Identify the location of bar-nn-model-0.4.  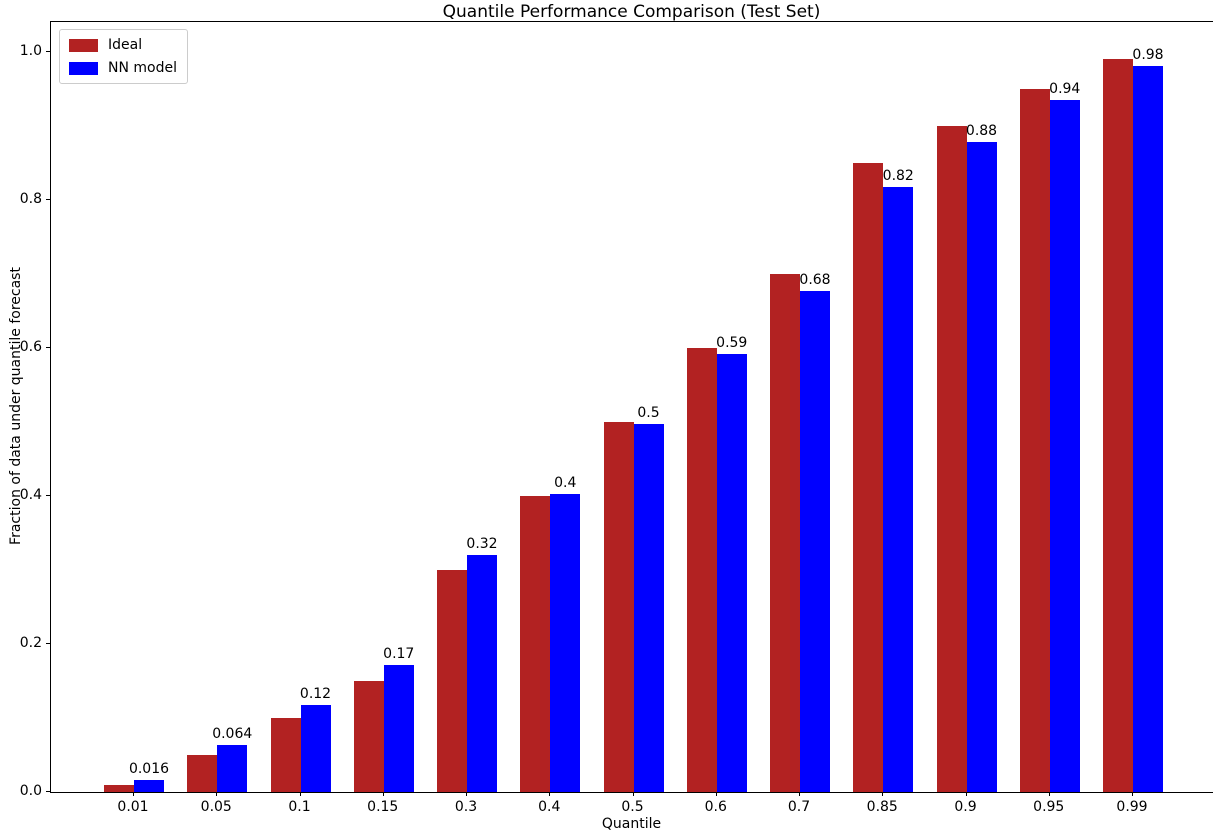
(565, 642).